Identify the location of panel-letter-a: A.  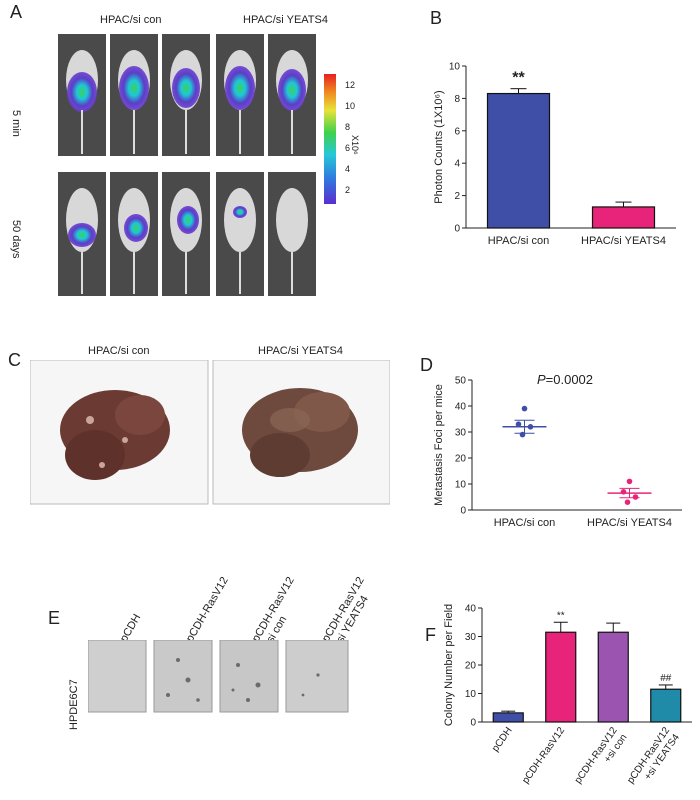
(16, 12).